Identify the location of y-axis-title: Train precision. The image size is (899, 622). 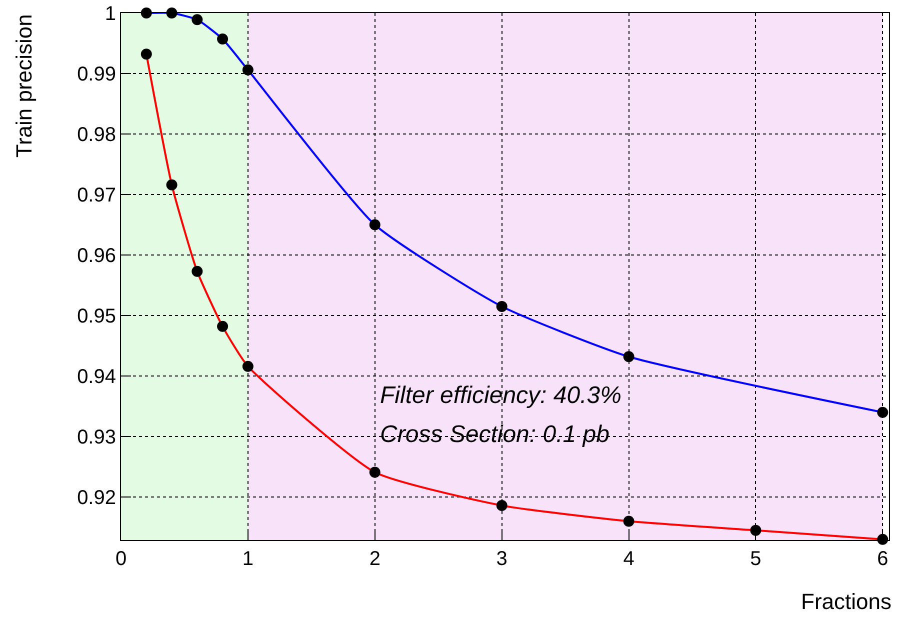
(24, 86).